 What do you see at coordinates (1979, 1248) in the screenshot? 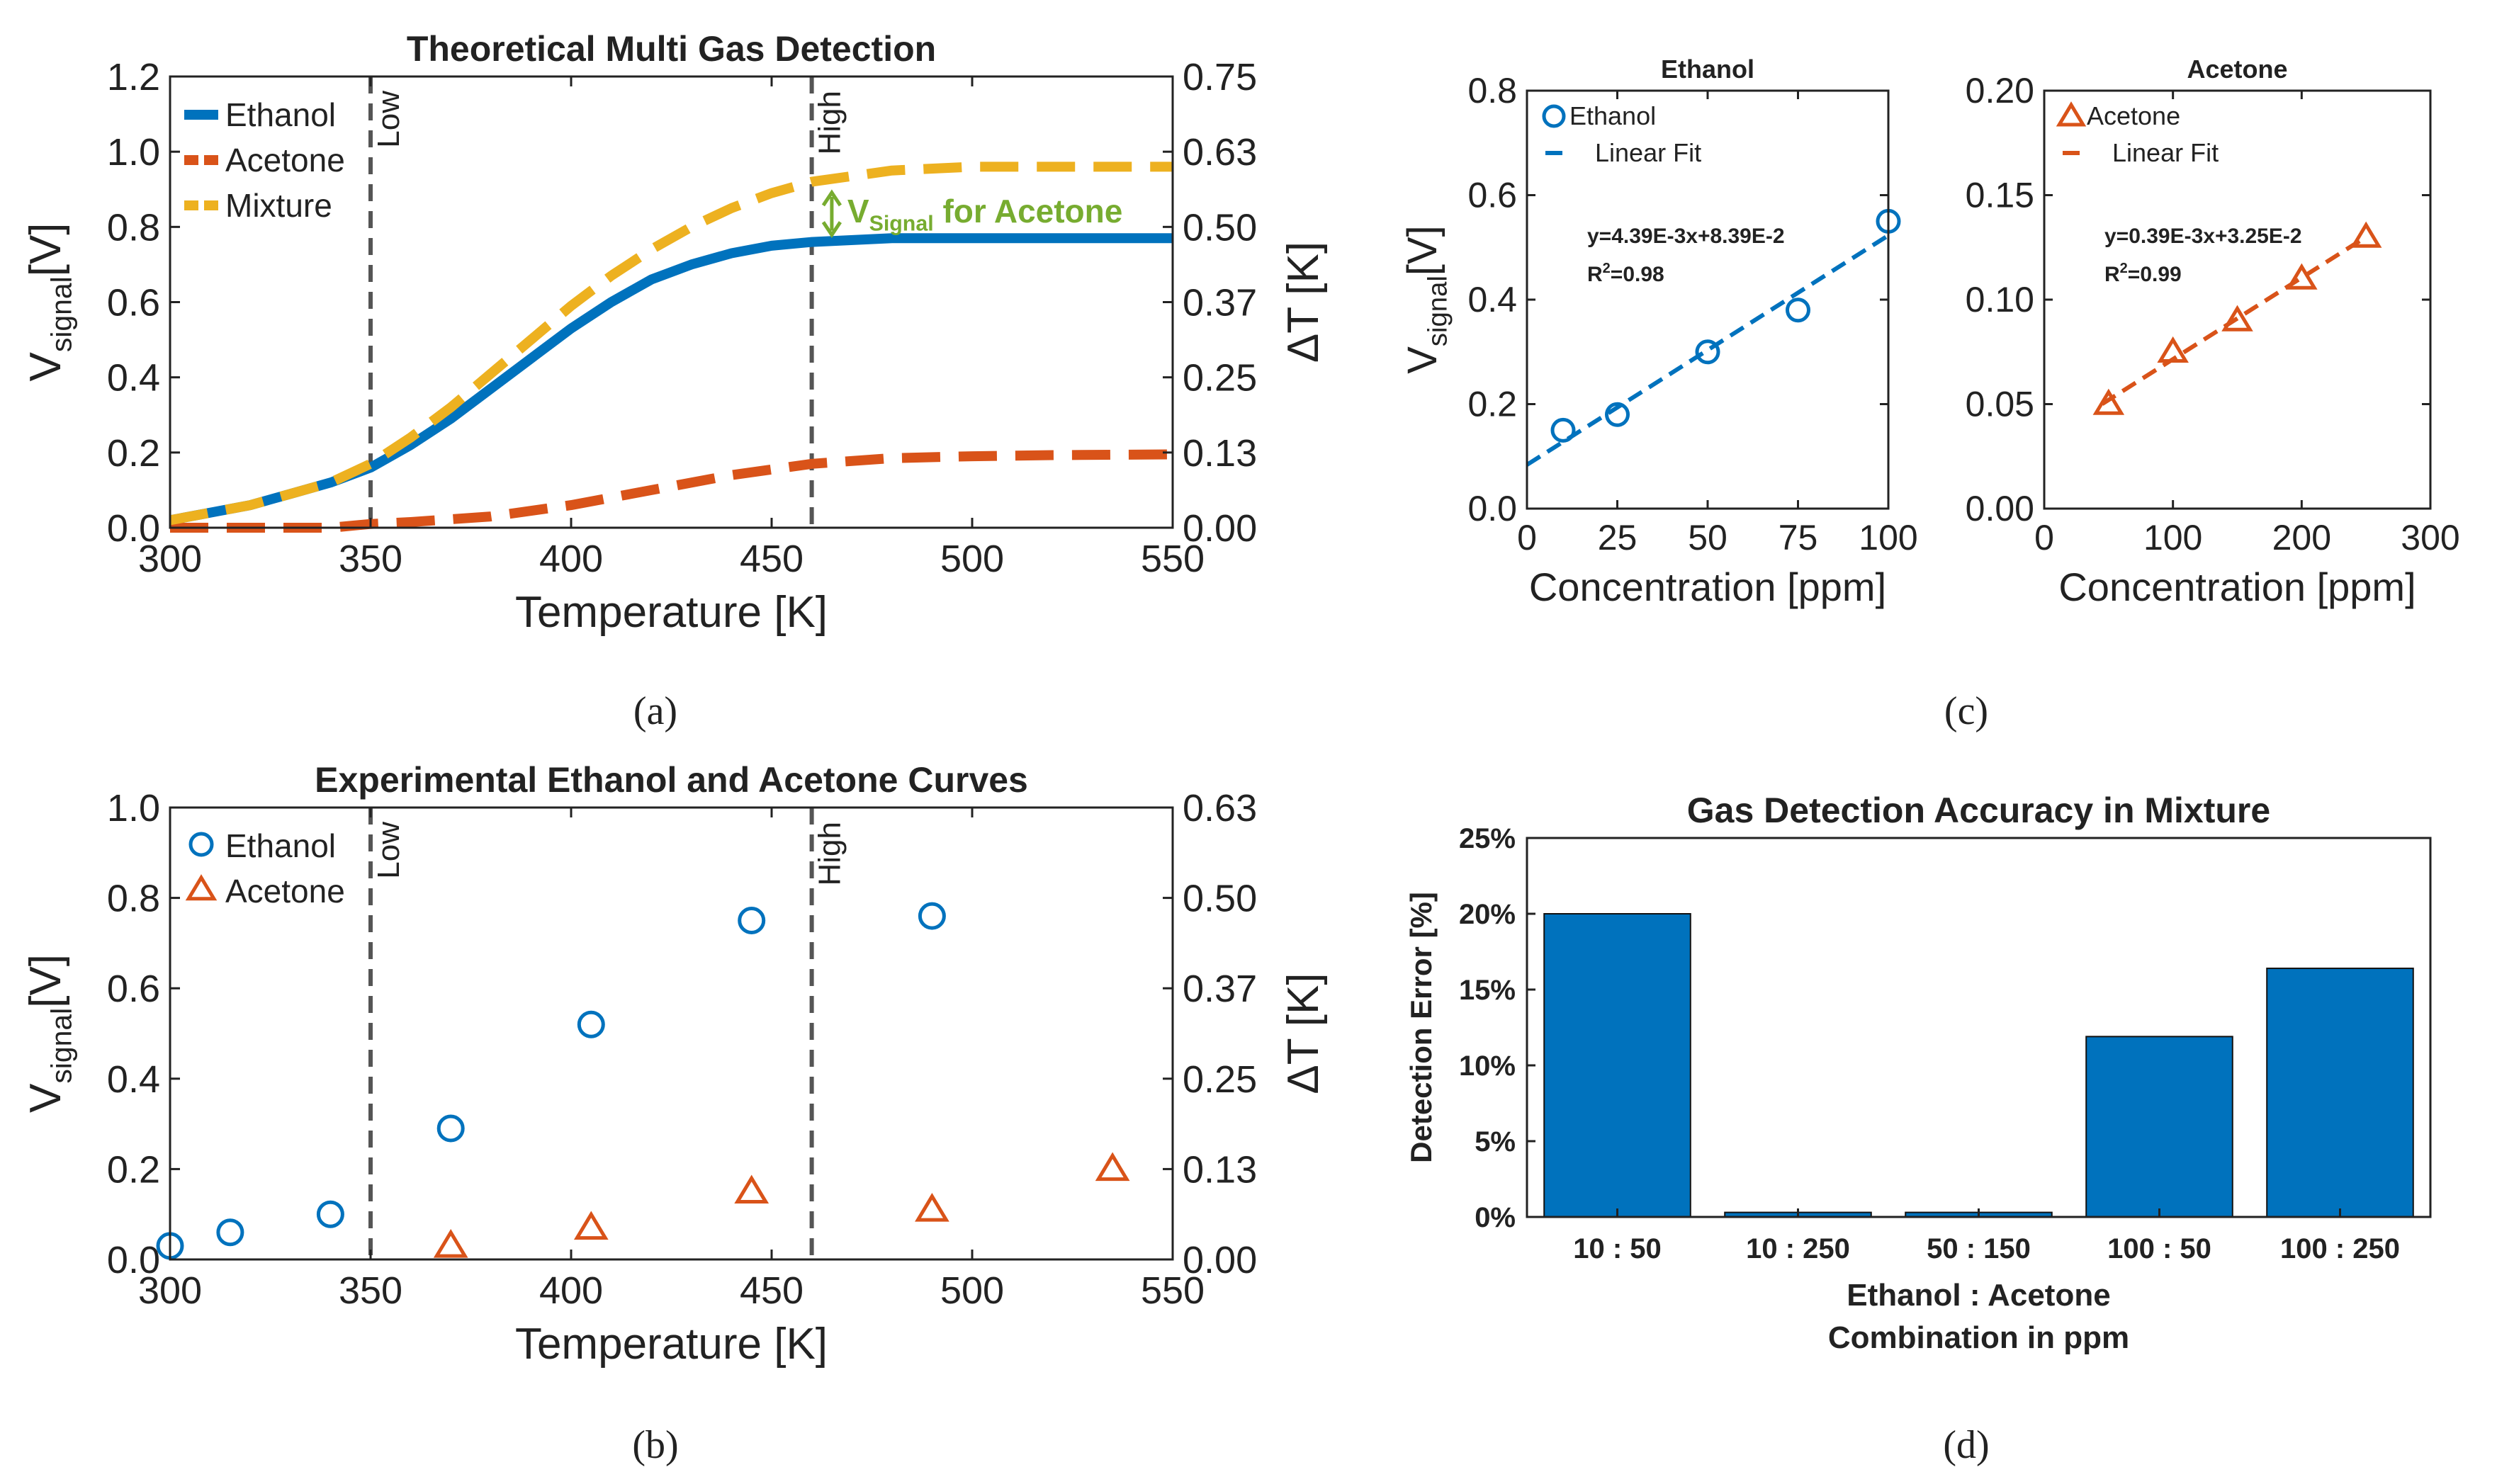
I see `x-tick-label: 50 : 150` at bounding box center [1979, 1248].